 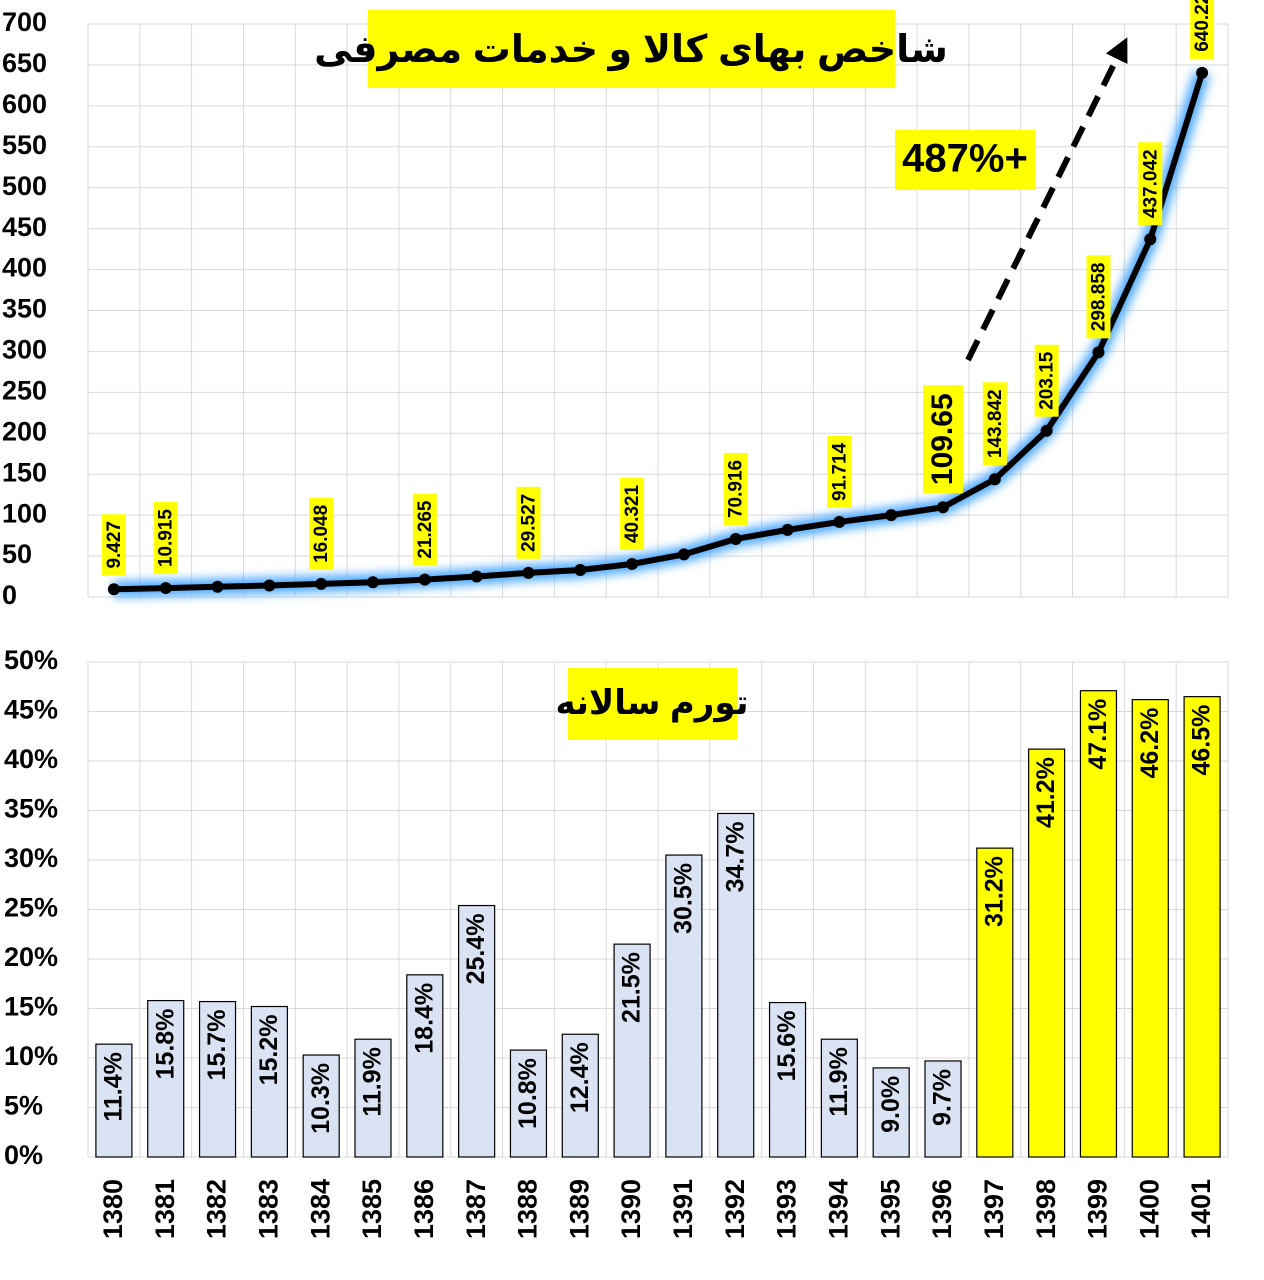 I want to click on y-tick-label: 700, so click(x=24, y=22).